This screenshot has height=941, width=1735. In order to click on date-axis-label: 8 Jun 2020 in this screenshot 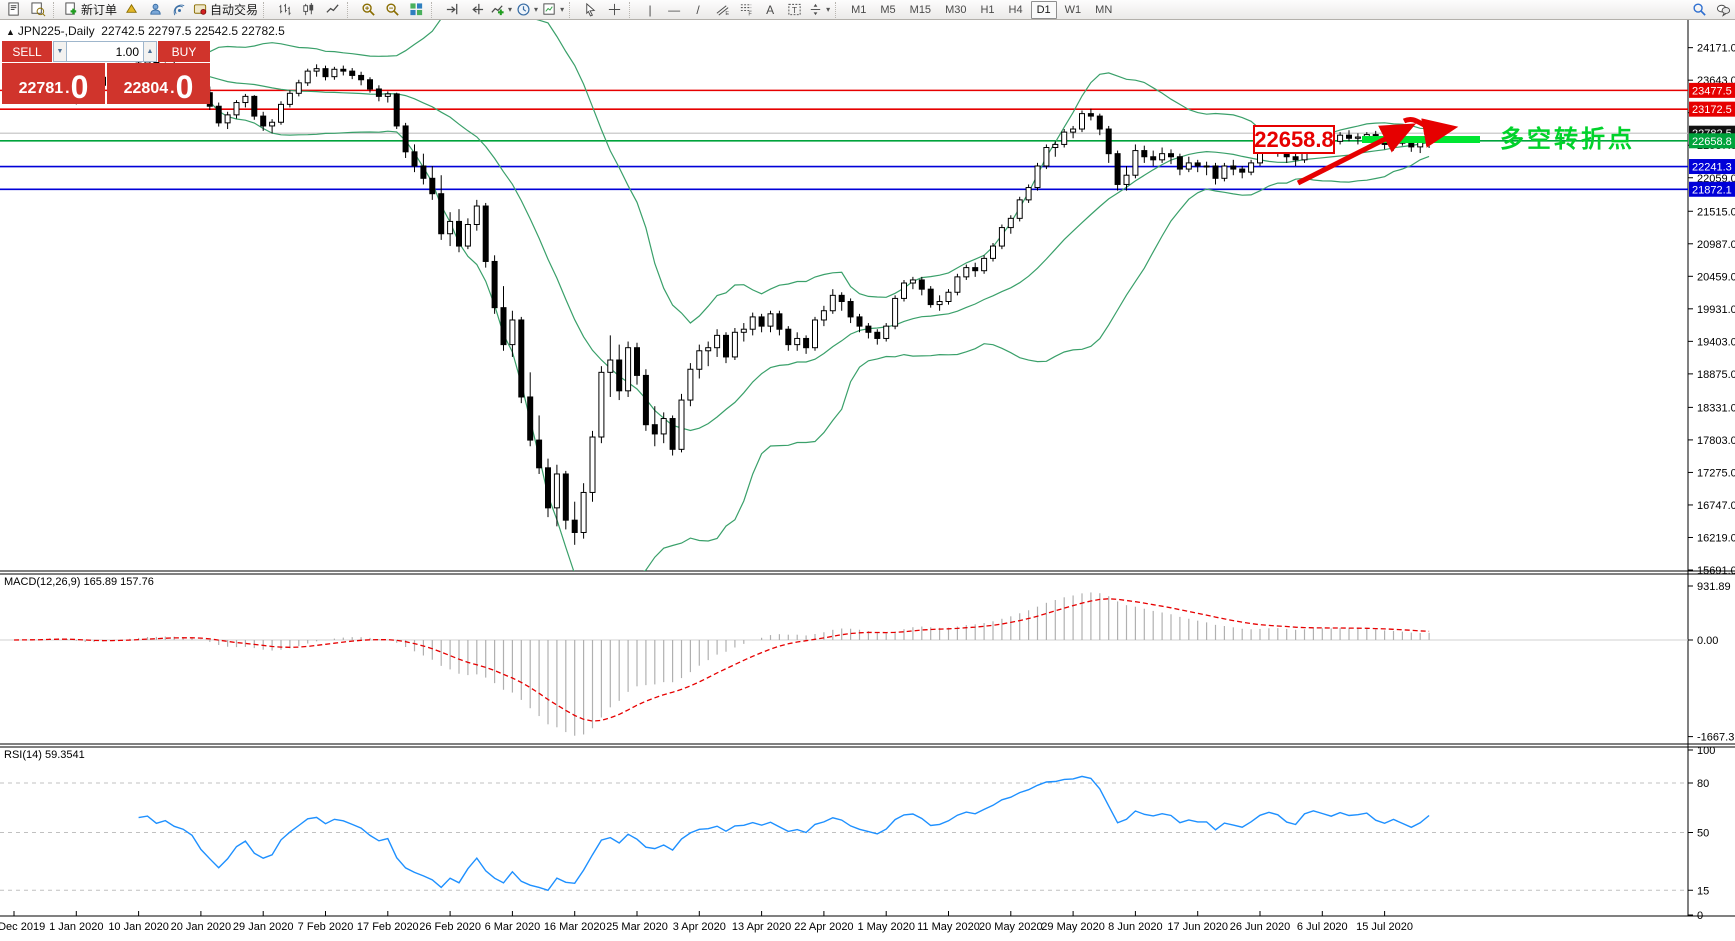, I will do `click(1135, 927)`.